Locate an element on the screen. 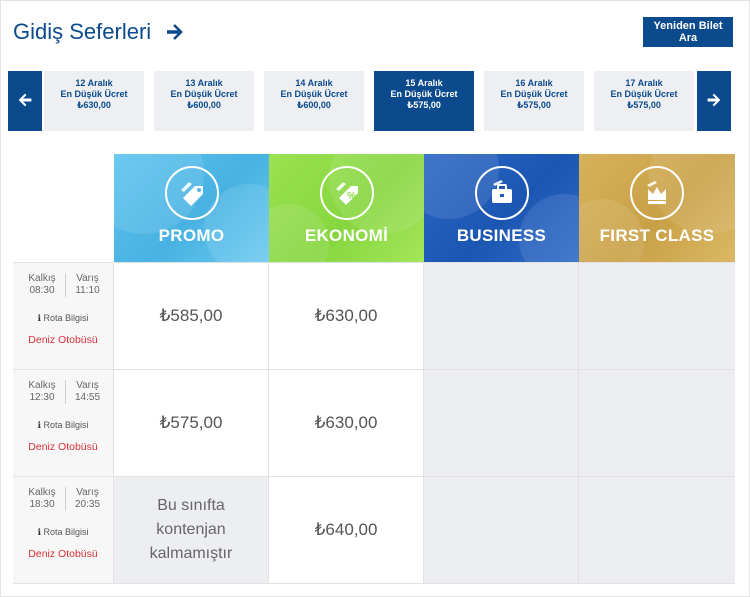 Image resolution: width=750 pixels, height=597 pixels. date-card-14: 14 Aralık En Düşük Ücret ₺600,00 is located at coordinates (314, 101).